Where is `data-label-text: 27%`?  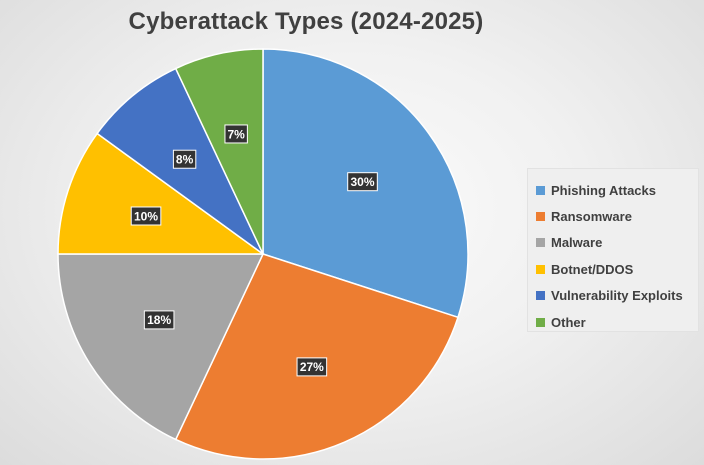 data-label-text: 27% is located at coordinates (312, 367).